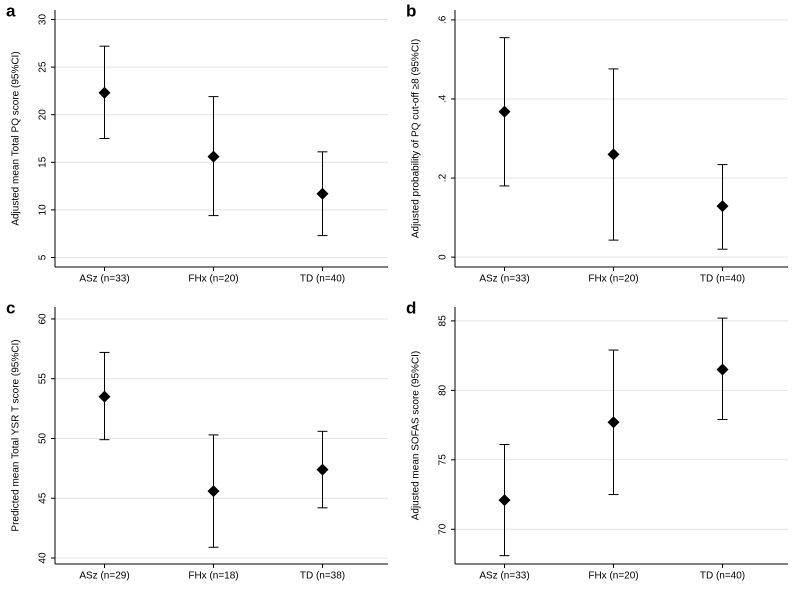 The image size is (800, 594). What do you see at coordinates (443, 460) in the screenshot?
I see `y-tick-label: 75` at bounding box center [443, 460].